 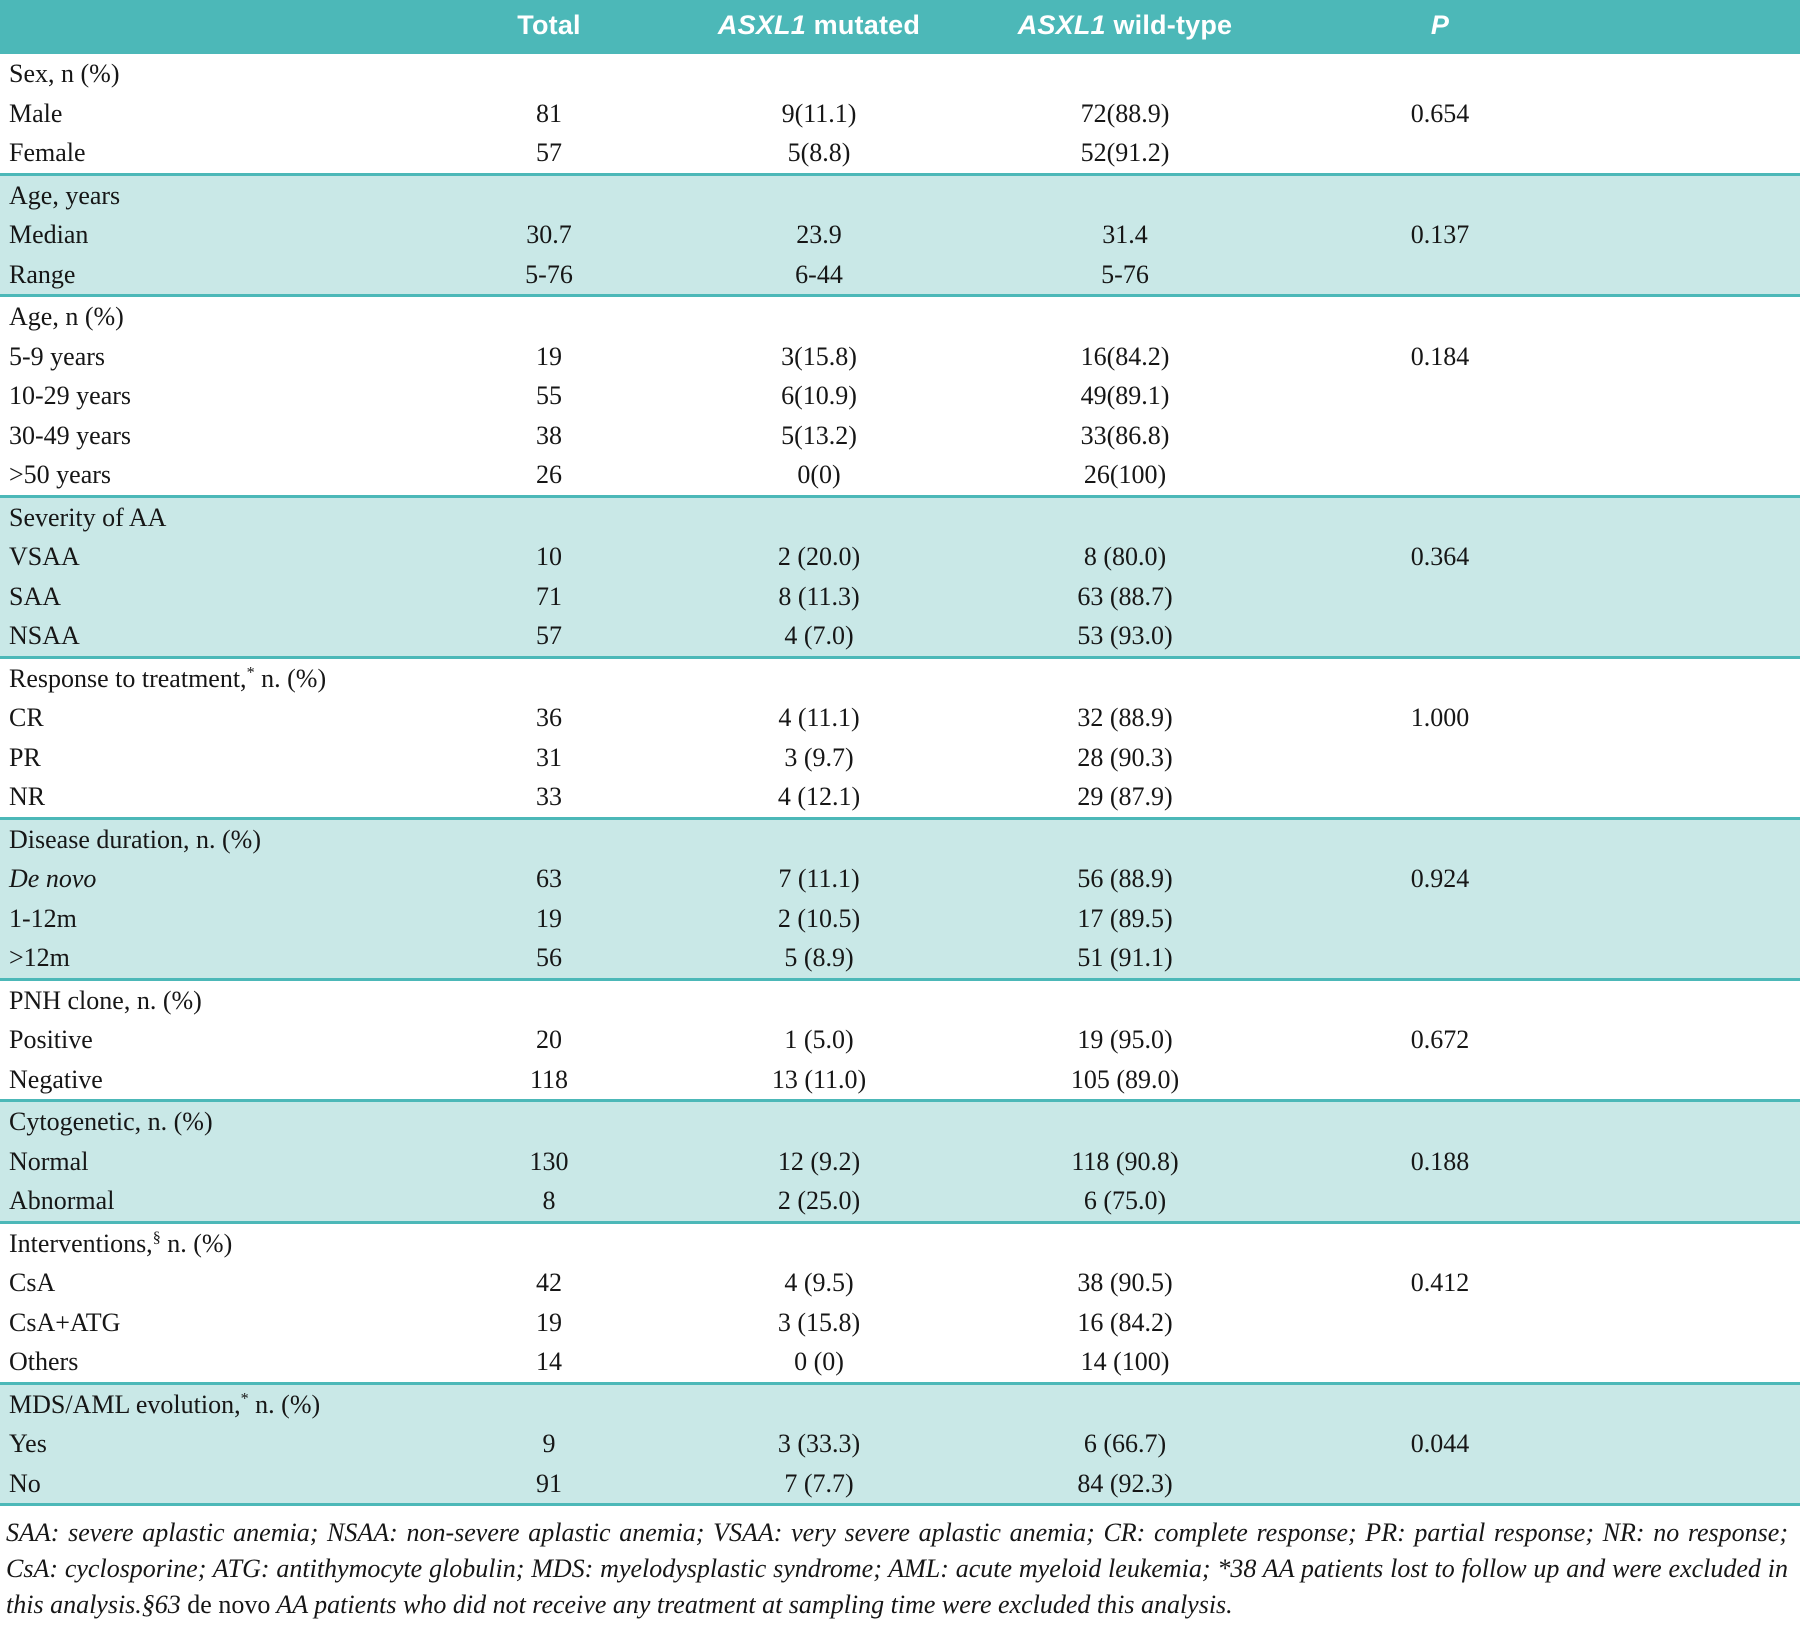 What do you see at coordinates (549, 395) in the screenshot?
I see `cell-total: 55` at bounding box center [549, 395].